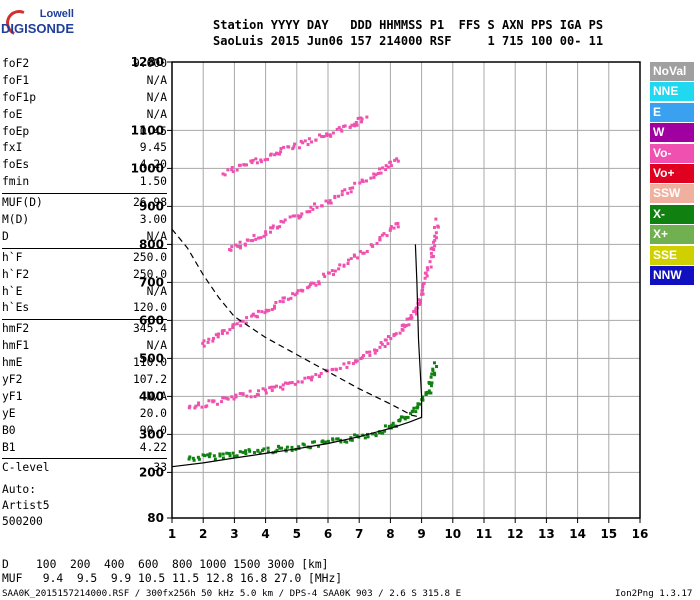 The image size is (700, 600). Describe the element at coordinates (608, 534) in the screenshot. I see `x-tick-label: 15` at that location.